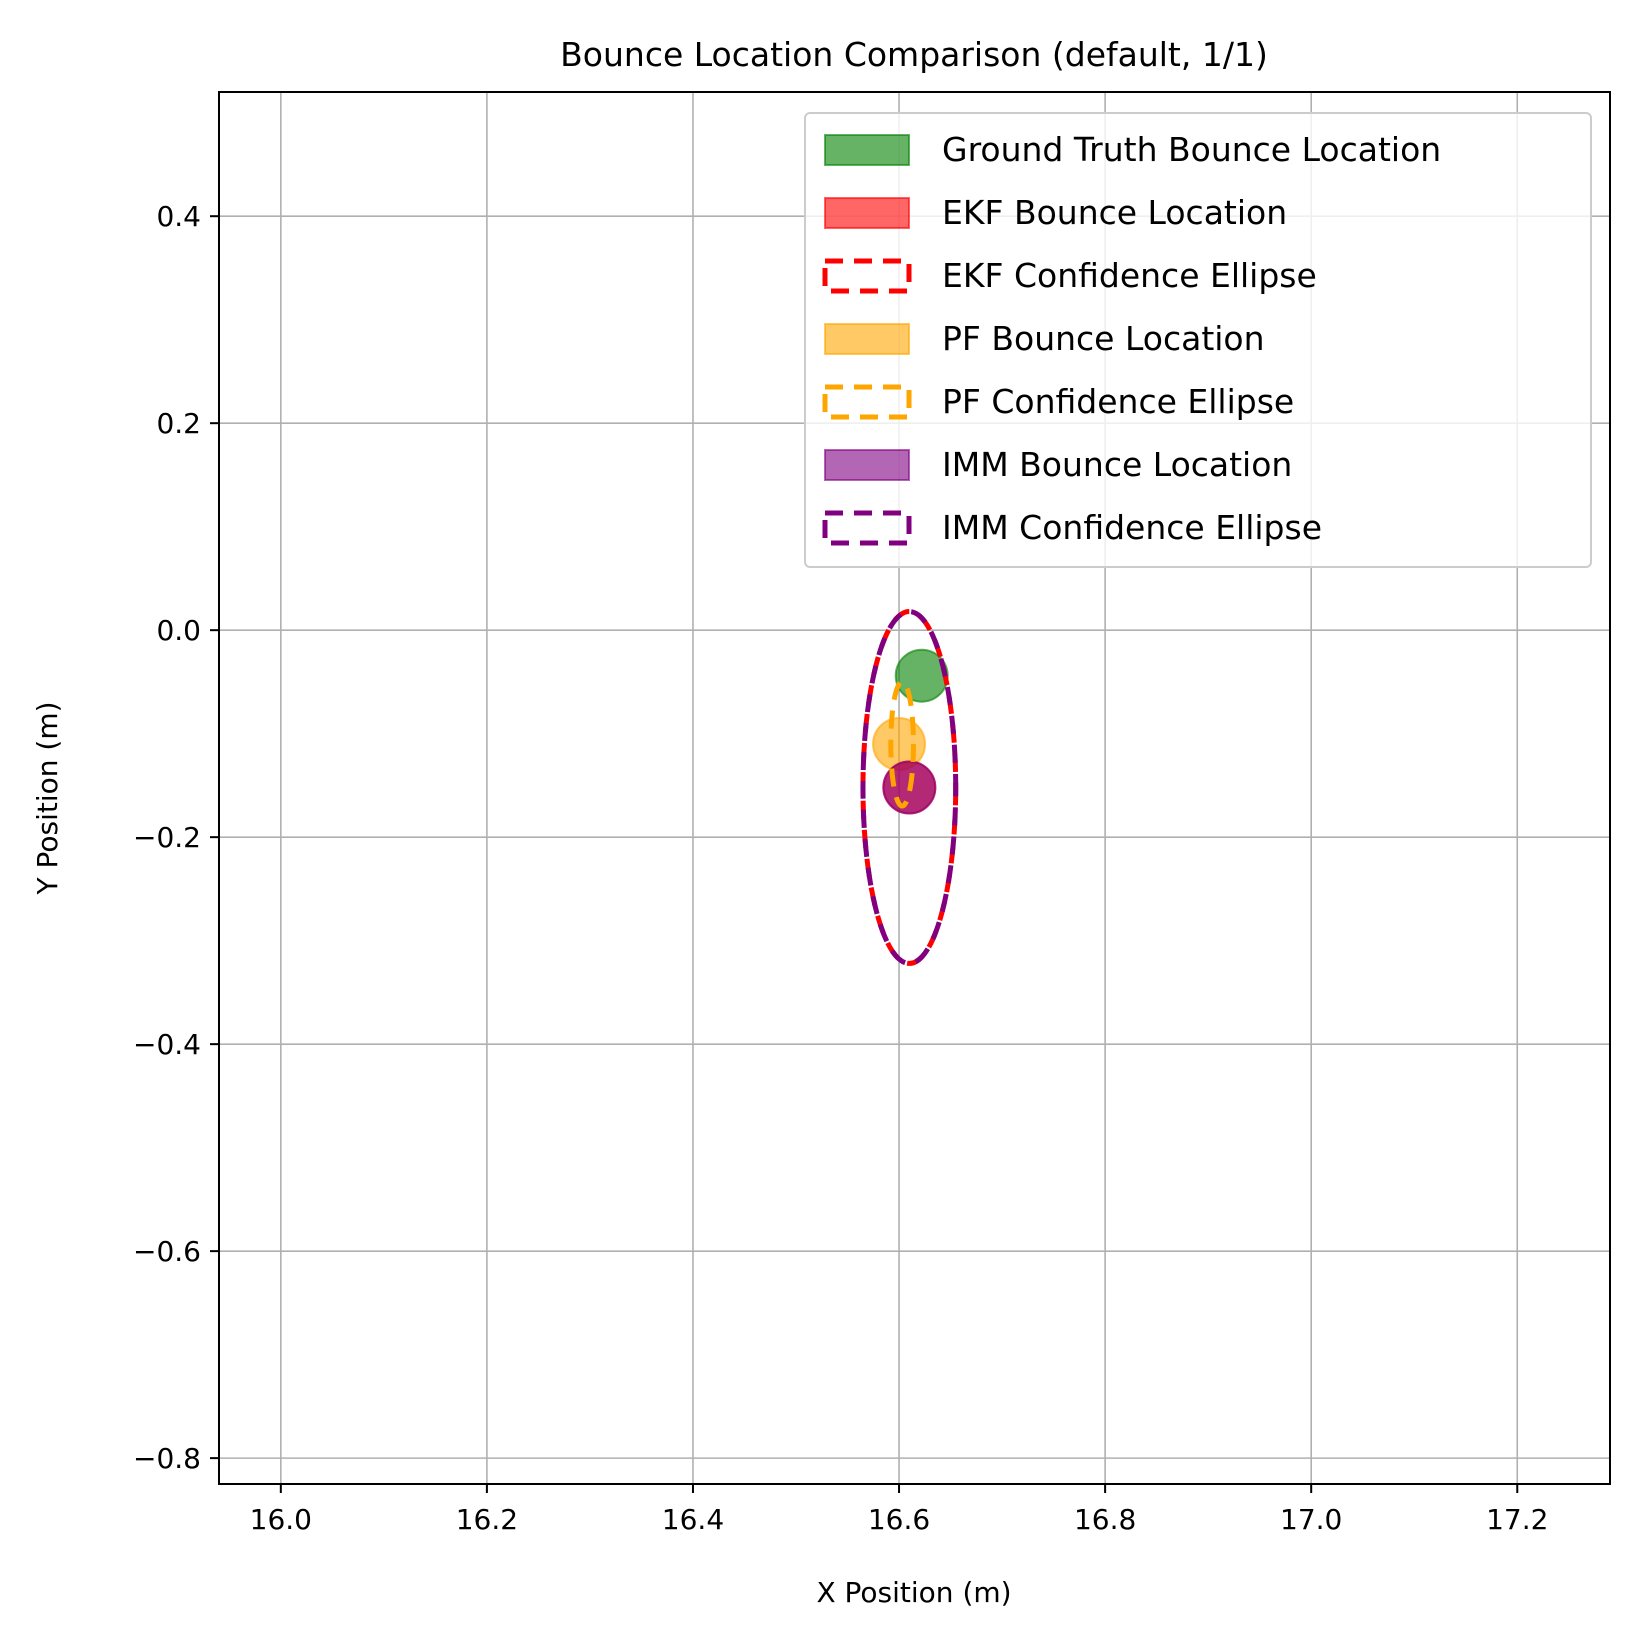 The width and height of the screenshot is (1635, 1638). What do you see at coordinates (1103, 338) in the screenshot?
I see `legend-label-3: PF Bounce Location` at bounding box center [1103, 338].